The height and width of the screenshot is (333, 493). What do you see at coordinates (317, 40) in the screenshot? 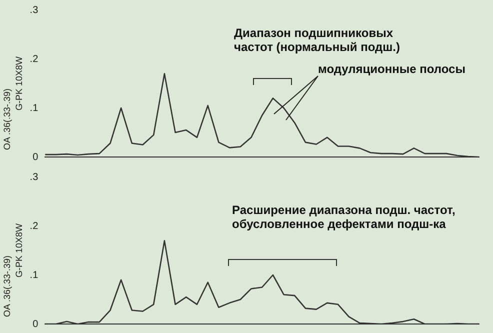
I see `annotation: Диапазон подшипниковых частот (нормальный подш.)` at bounding box center [317, 40].